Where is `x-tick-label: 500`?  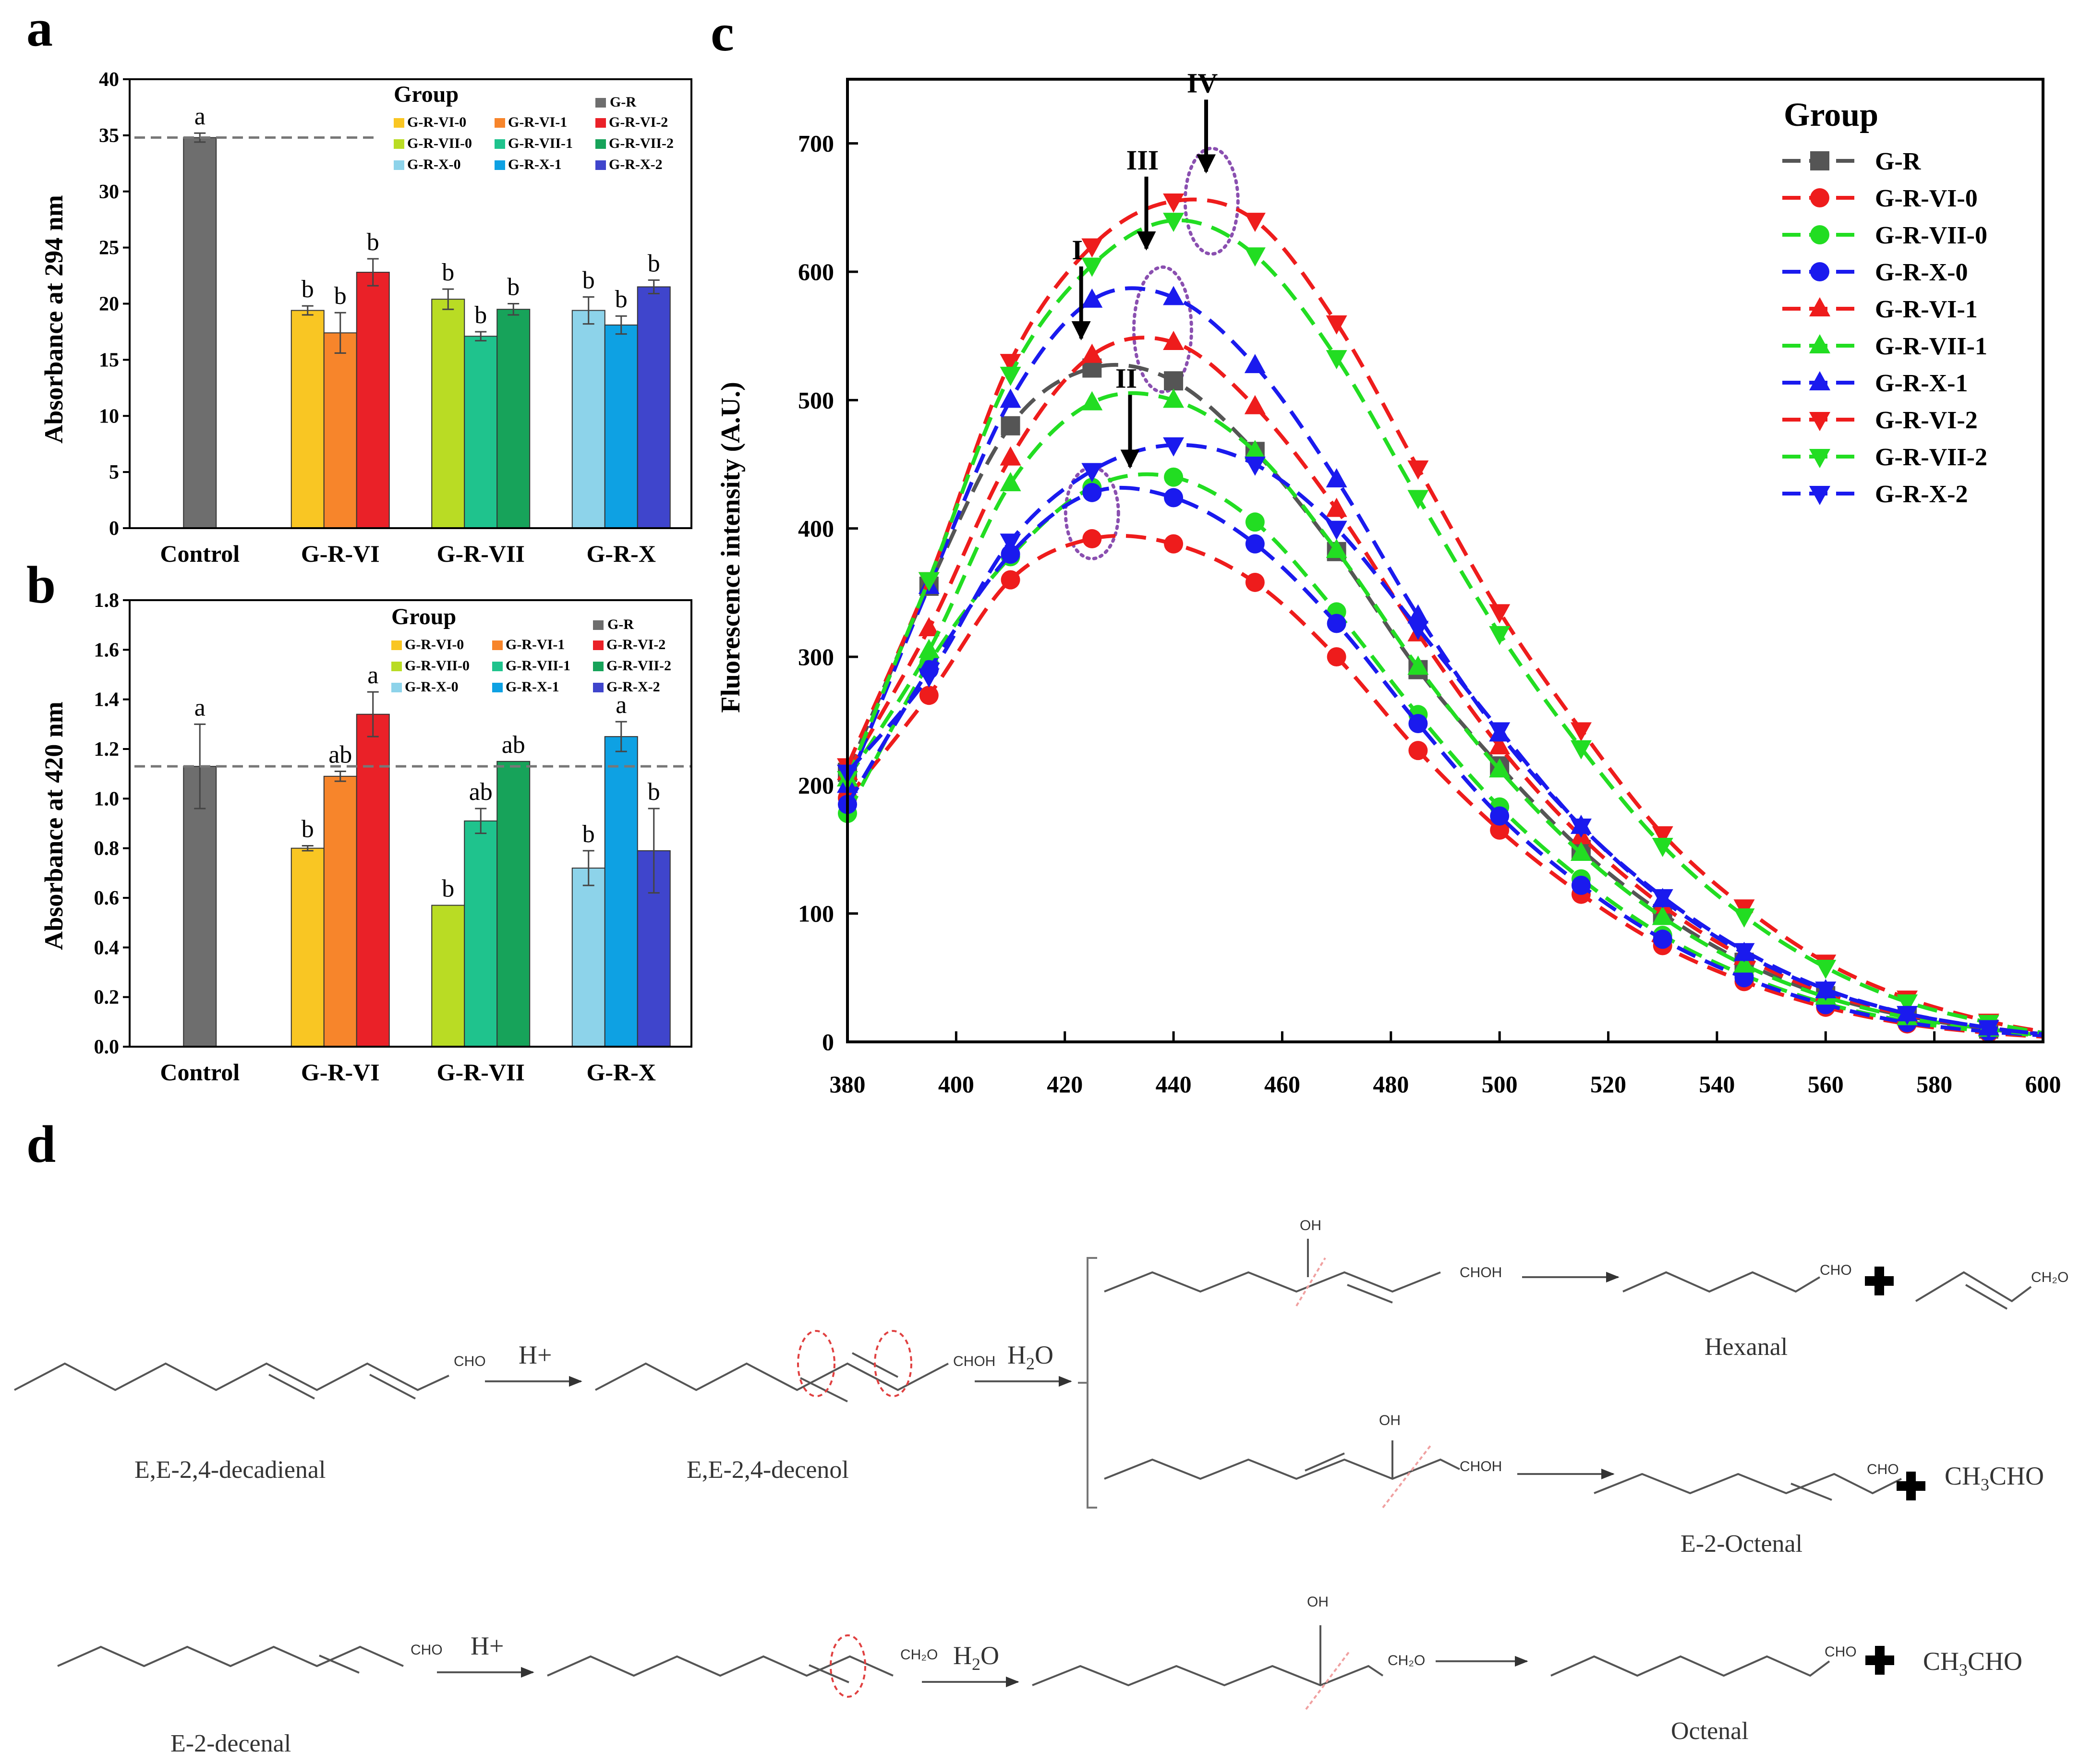
x-tick-label: 500 is located at coordinates (1500, 1084).